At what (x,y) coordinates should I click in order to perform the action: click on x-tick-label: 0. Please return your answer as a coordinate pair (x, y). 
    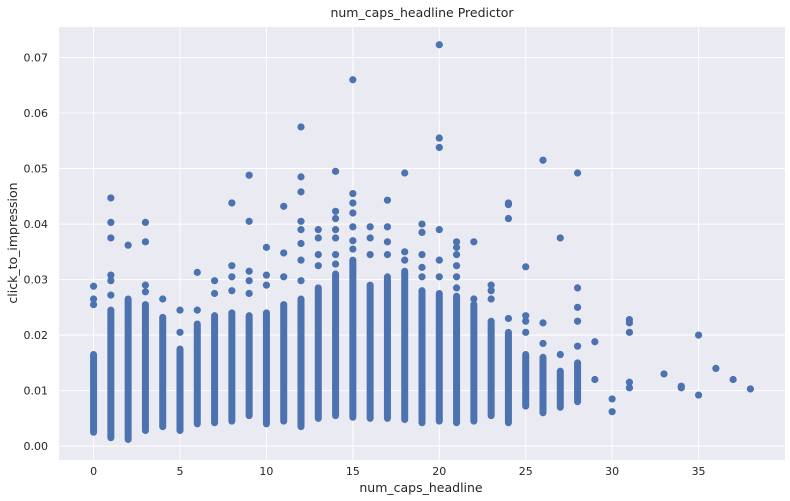
    Looking at the image, I should click on (93, 471).